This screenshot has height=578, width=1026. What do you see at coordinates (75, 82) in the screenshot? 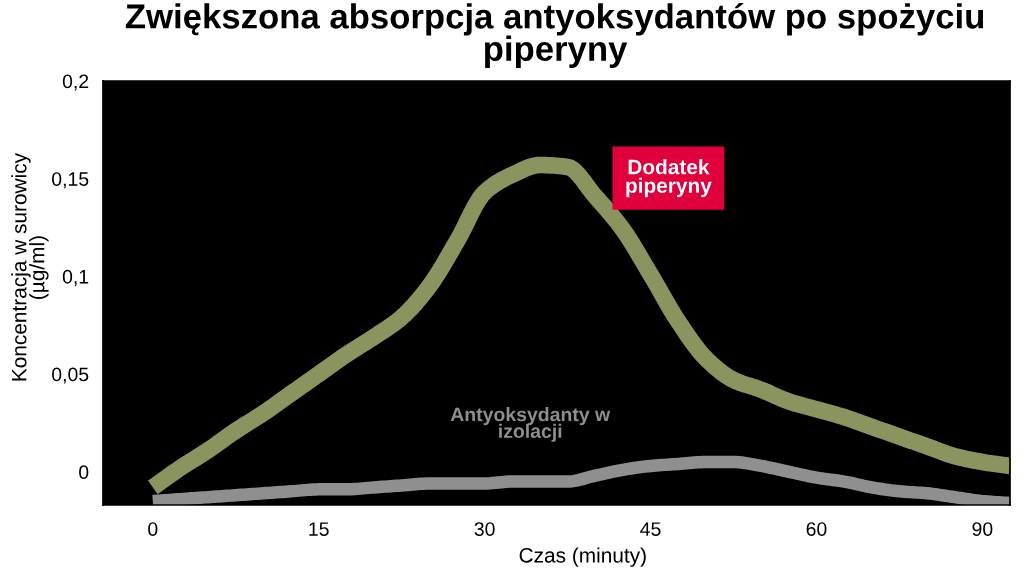
I see `y-tick-label: 0,2` at bounding box center [75, 82].